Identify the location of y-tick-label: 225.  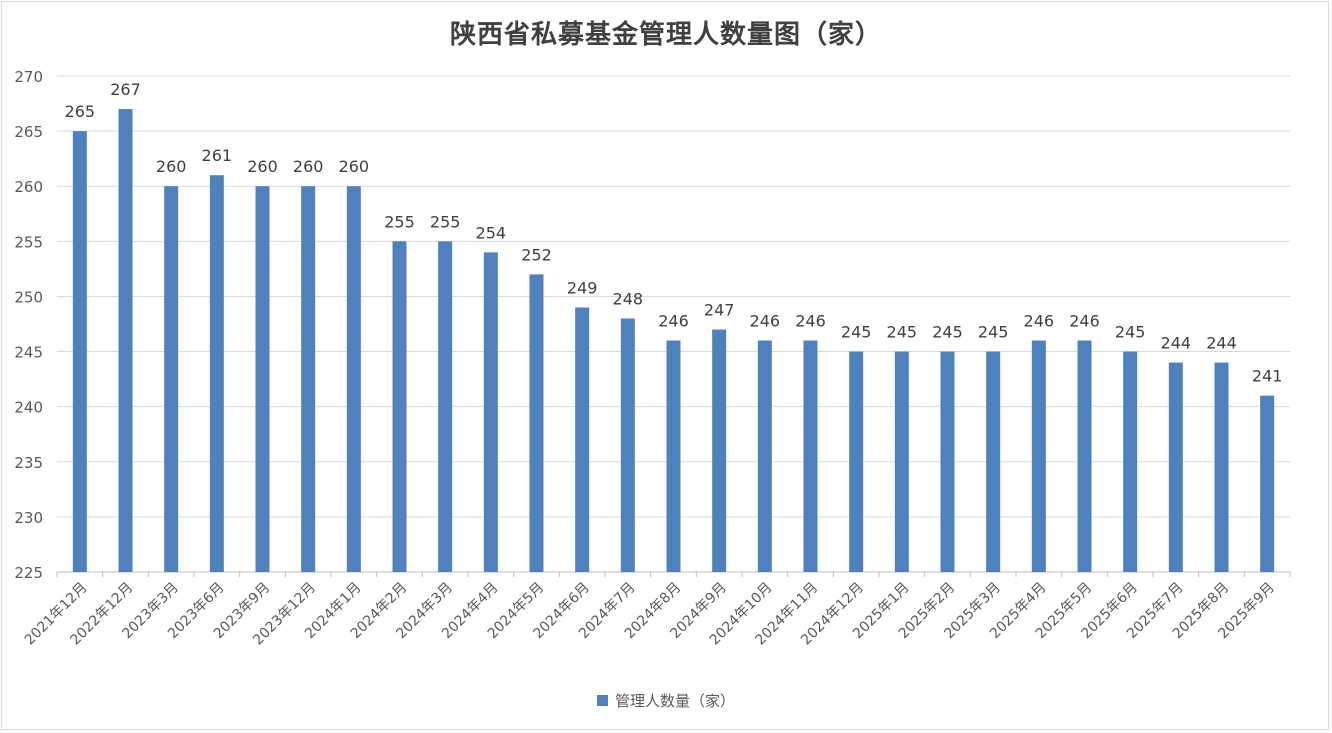
(28, 573).